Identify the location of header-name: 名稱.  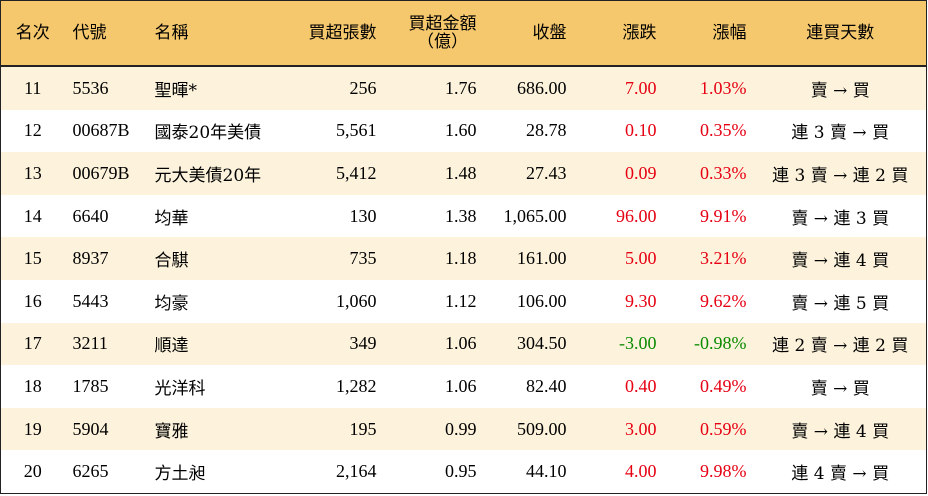
(217, 33).